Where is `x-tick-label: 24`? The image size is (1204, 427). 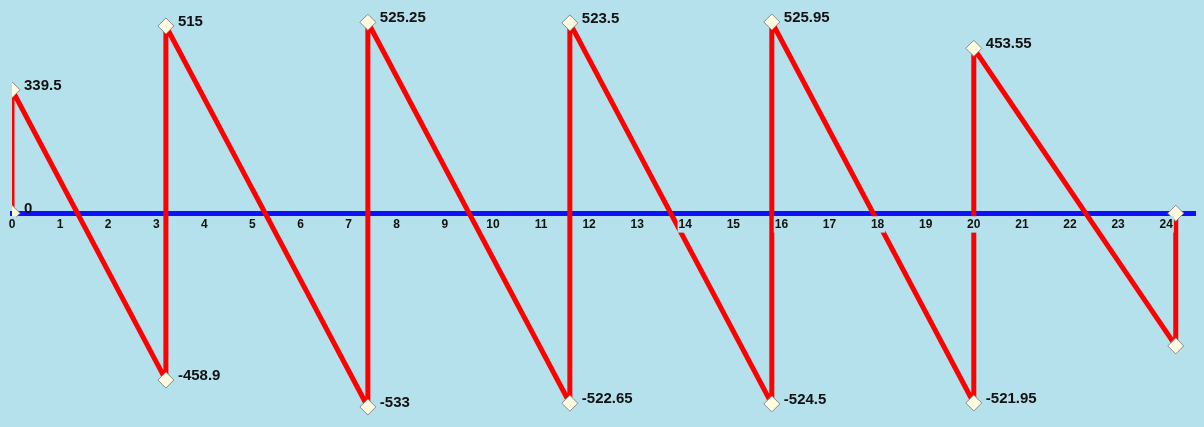 x-tick-label: 24 is located at coordinates (1166, 223).